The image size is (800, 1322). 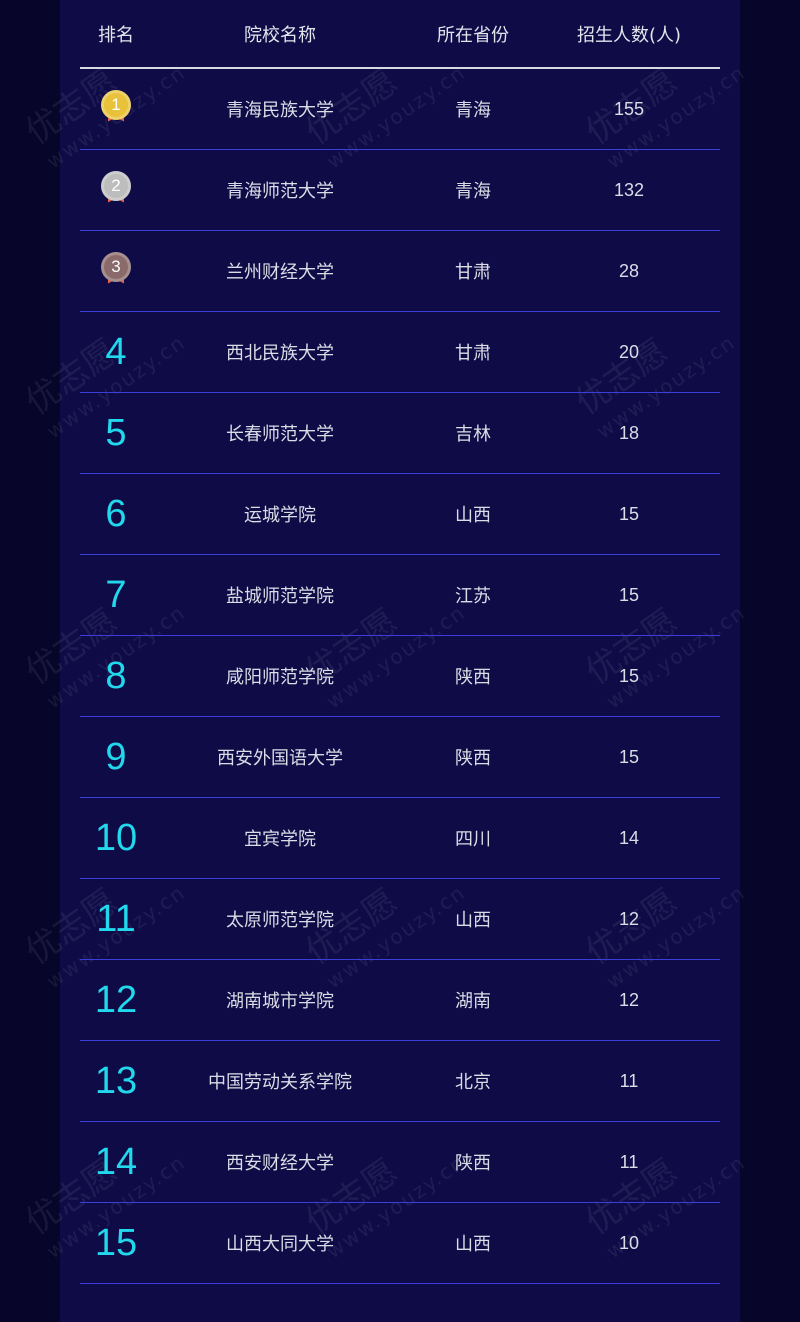 I want to click on rank-cell: 4, so click(x=116, y=352).